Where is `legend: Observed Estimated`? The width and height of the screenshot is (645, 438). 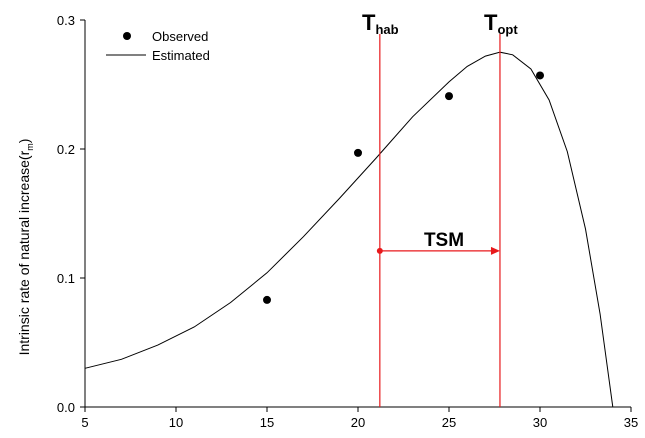
legend: Observed Estimated is located at coordinates (158, 46).